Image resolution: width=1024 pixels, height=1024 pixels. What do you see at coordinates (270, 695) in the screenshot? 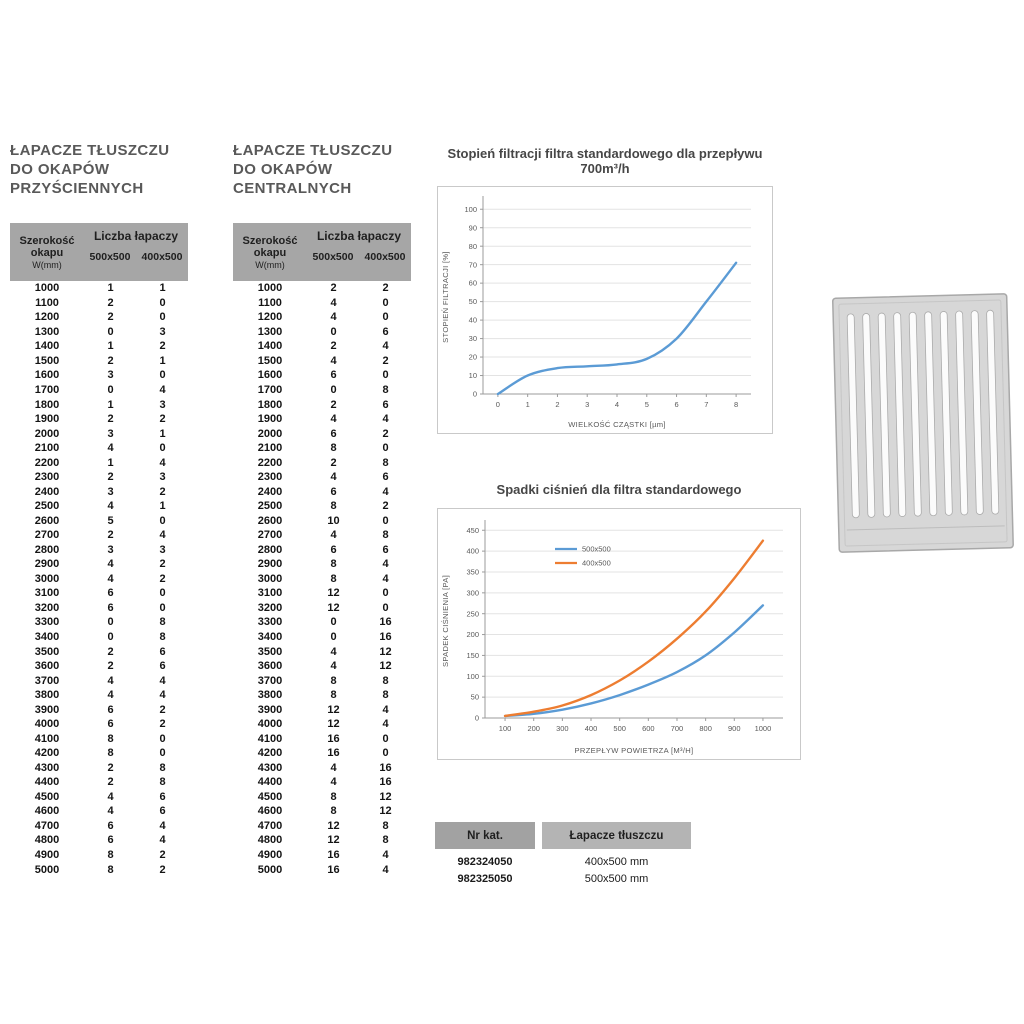
I see `hood-width-cell: 3800` at bounding box center [270, 695].